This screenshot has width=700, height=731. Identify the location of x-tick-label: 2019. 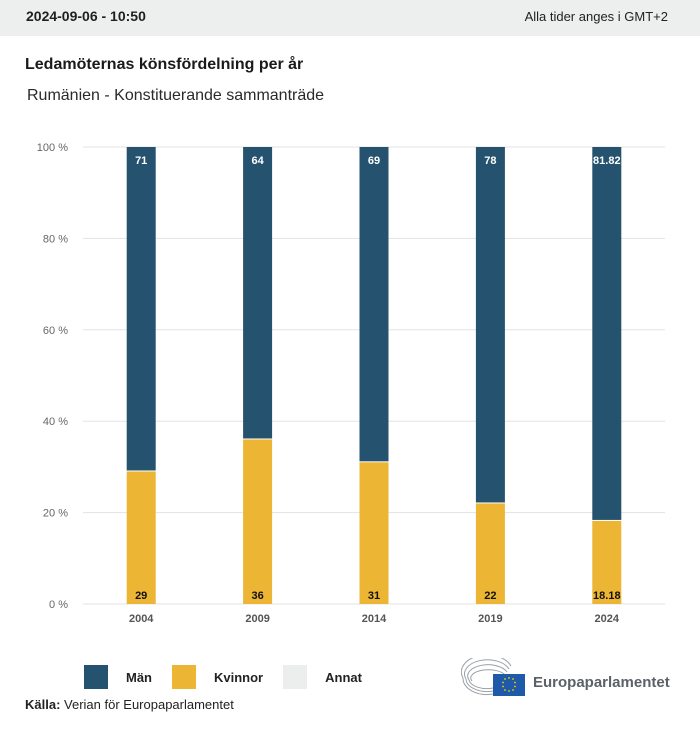
(490, 619).